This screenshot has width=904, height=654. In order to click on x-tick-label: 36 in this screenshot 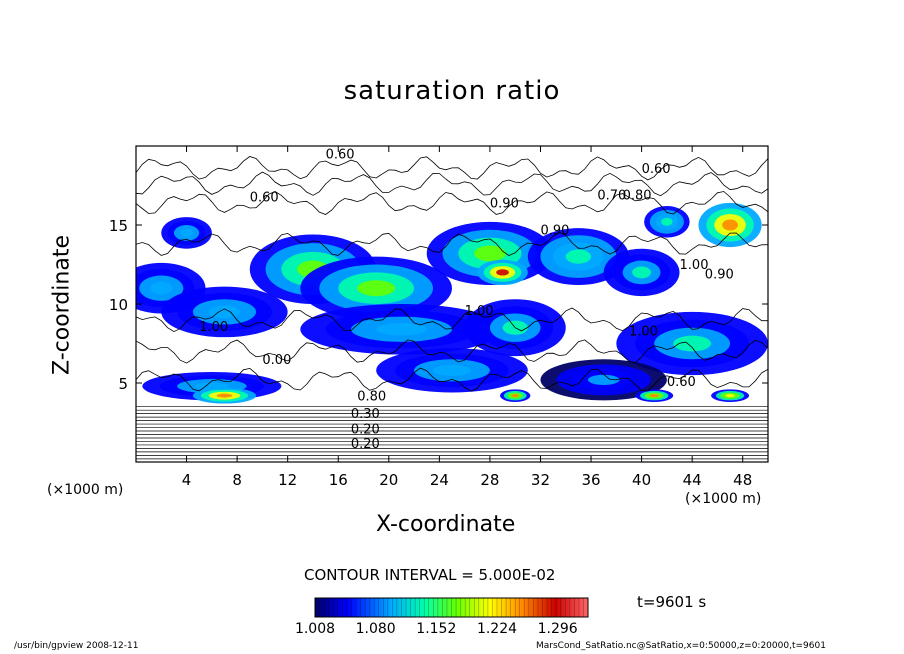, I will do `click(590, 480)`.